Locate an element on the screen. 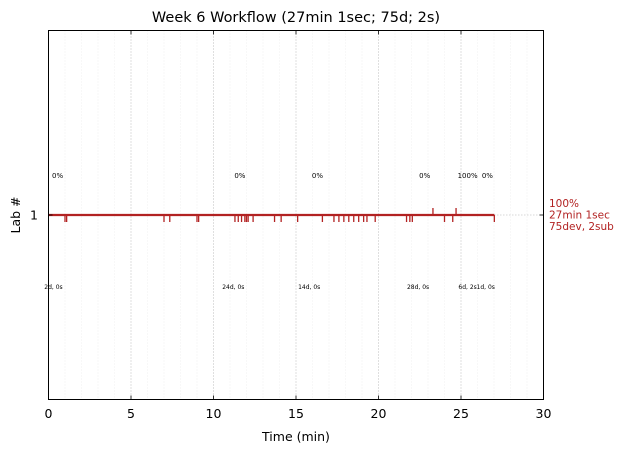 The width and height of the screenshot is (627, 453). x-axis-label: Time (min) is located at coordinates (295, 436).